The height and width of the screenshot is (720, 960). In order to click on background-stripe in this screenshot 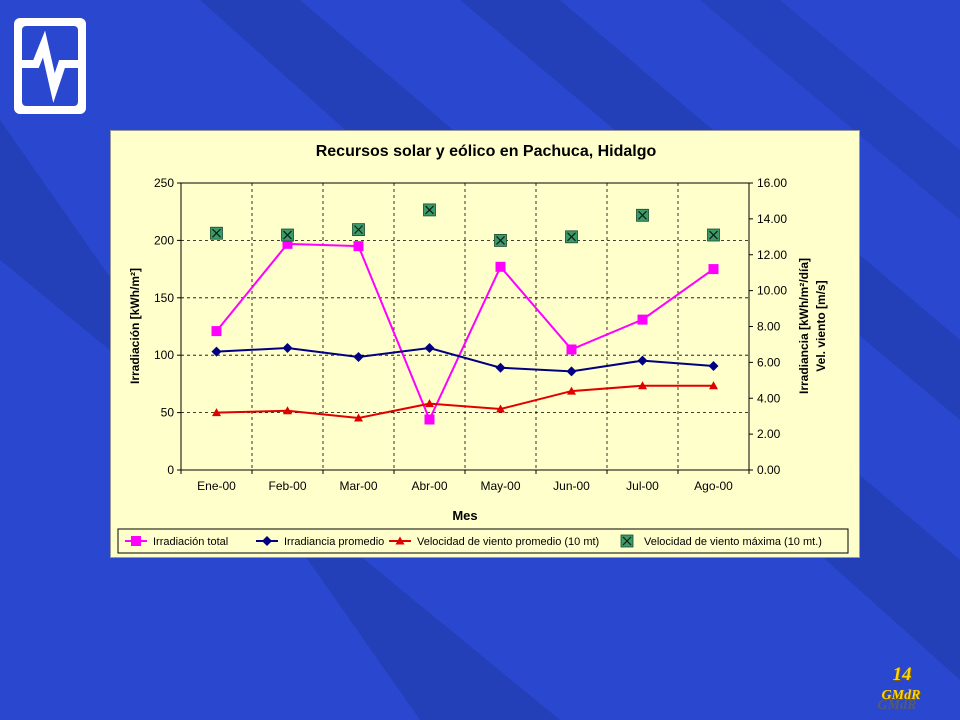, I will do `click(830, 110)`.